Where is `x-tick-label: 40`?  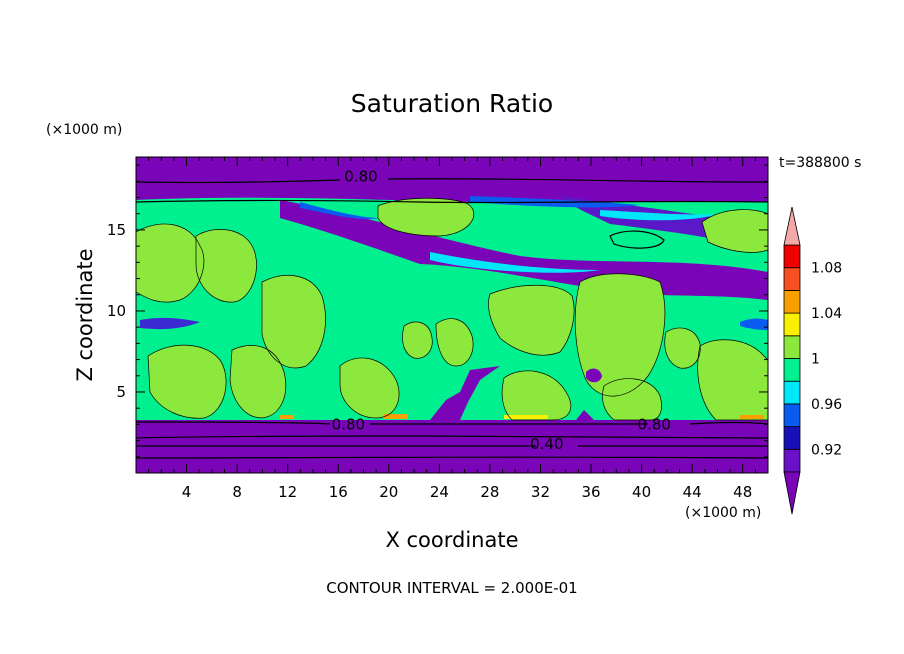 x-tick-label: 40 is located at coordinates (641, 492).